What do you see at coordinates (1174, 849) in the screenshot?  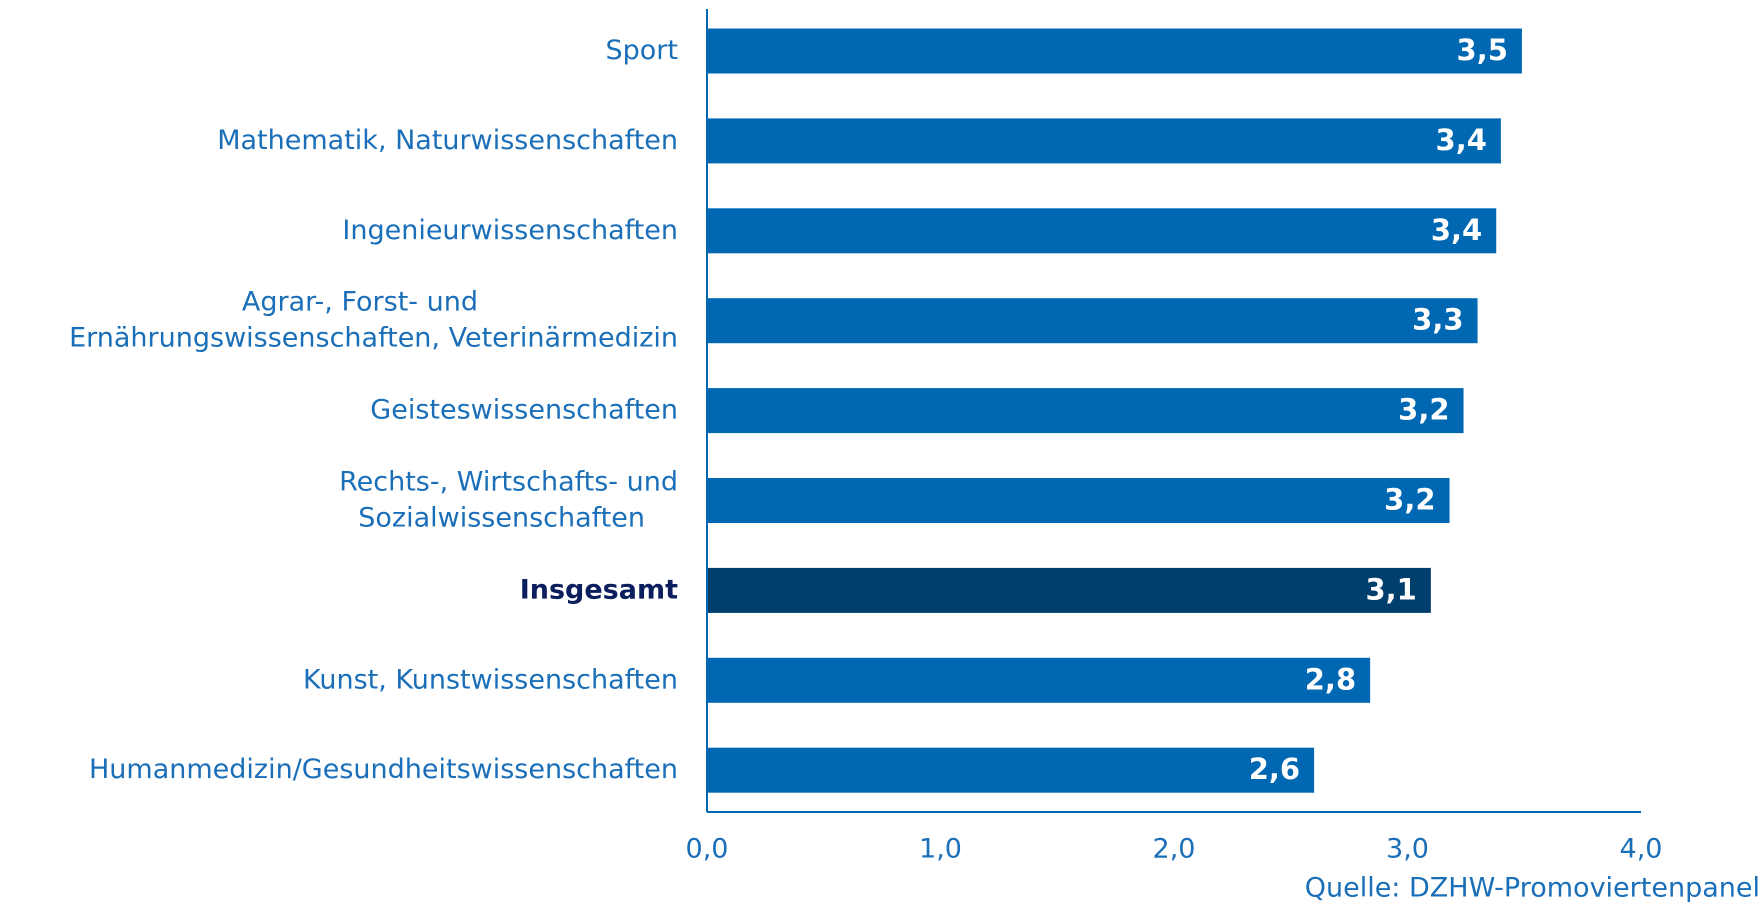 I see `x-tick-label: 2,0` at bounding box center [1174, 849].